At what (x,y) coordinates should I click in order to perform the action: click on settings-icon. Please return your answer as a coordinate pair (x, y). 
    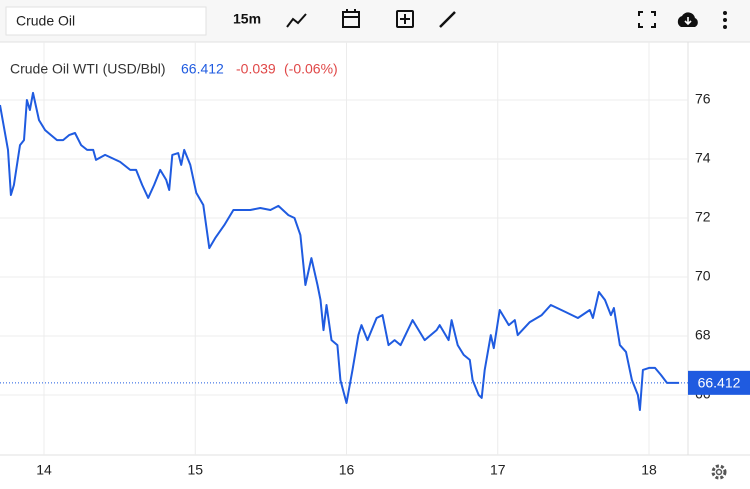
    Looking at the image, I should click on (719, 472).